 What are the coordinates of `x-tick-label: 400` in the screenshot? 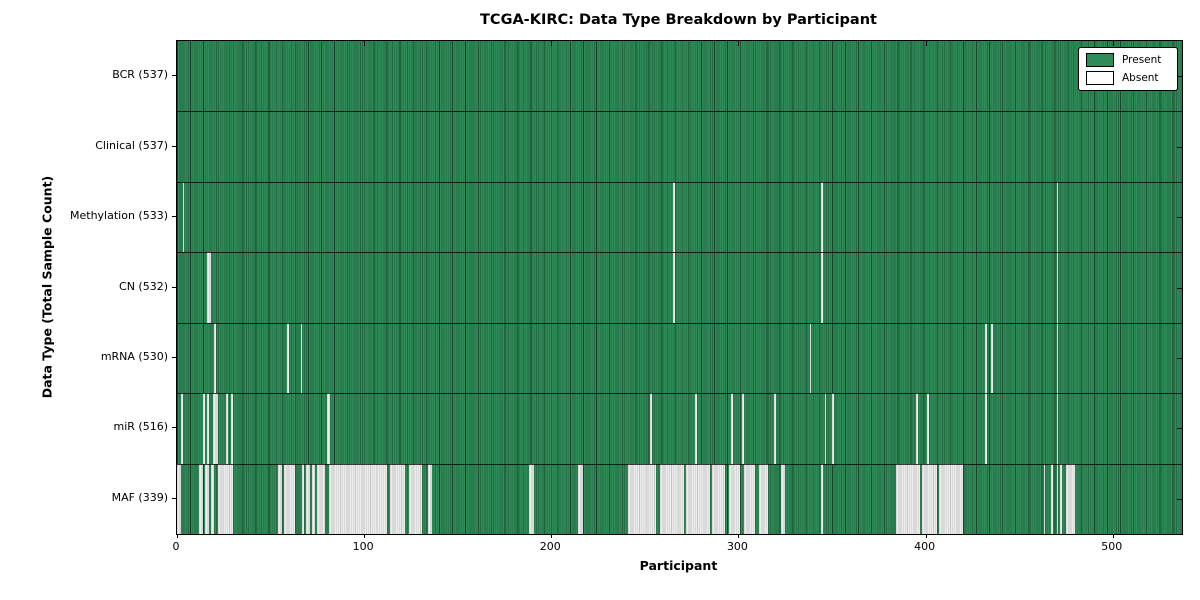 It's located at (925, 546).